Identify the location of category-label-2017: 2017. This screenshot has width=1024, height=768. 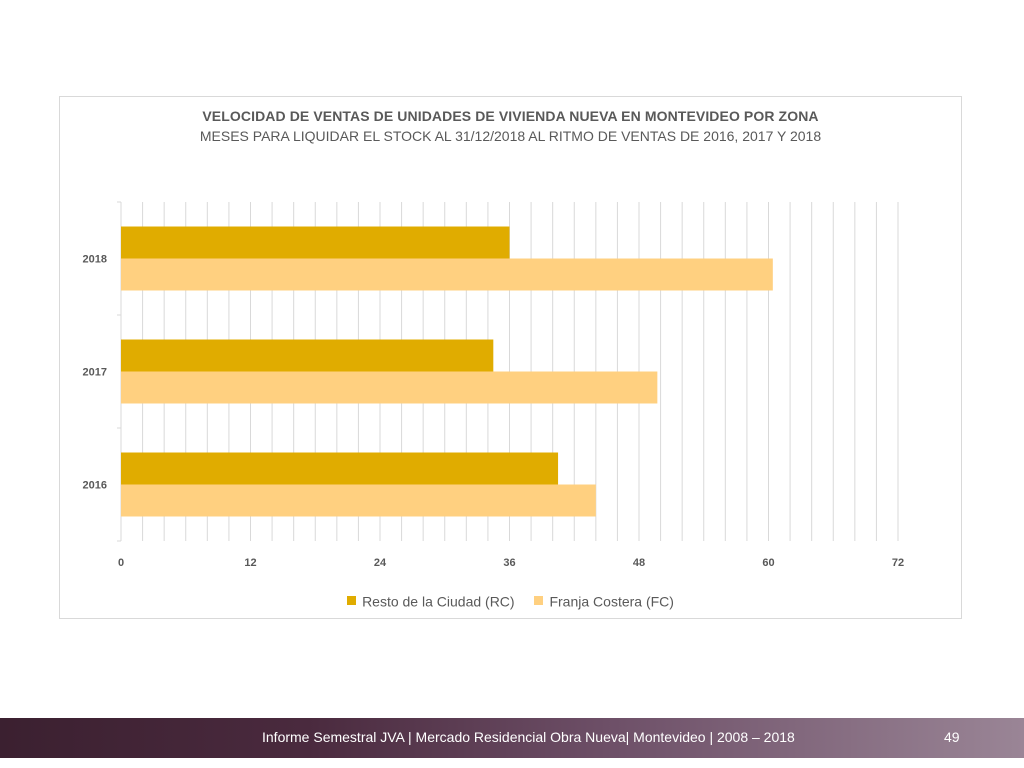
(95, 373).